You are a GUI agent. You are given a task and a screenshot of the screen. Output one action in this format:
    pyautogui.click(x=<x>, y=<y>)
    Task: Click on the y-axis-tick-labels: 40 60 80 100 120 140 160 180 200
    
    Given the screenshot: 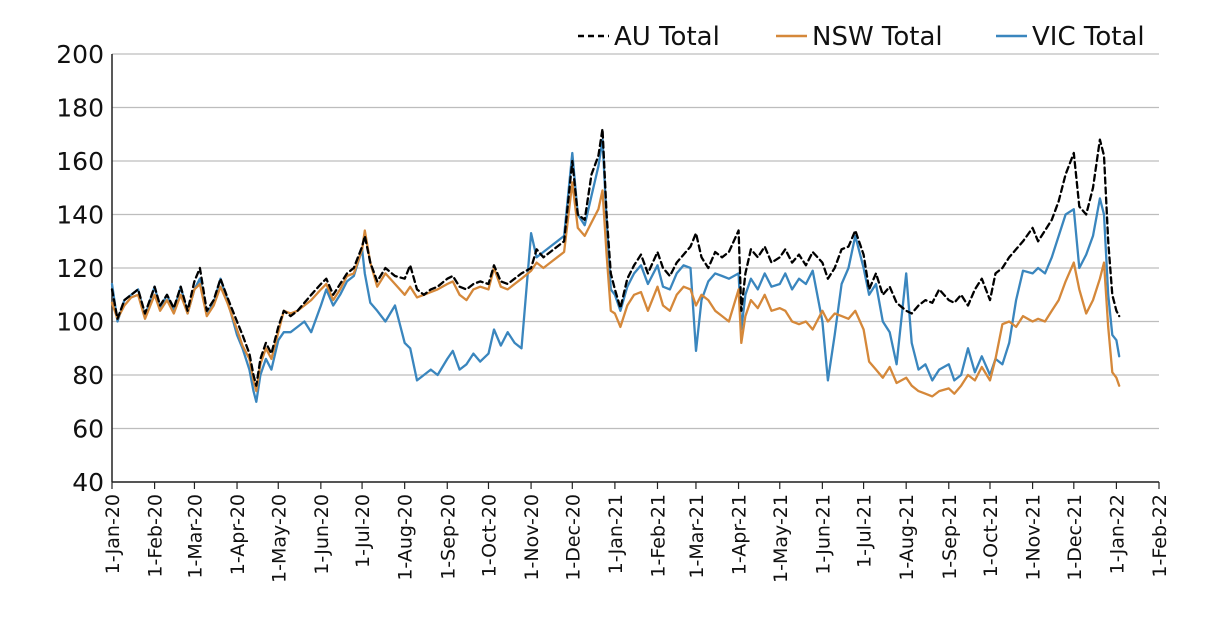 What is the action you would take?
    pyautogui.click(x=80, y=268)
    